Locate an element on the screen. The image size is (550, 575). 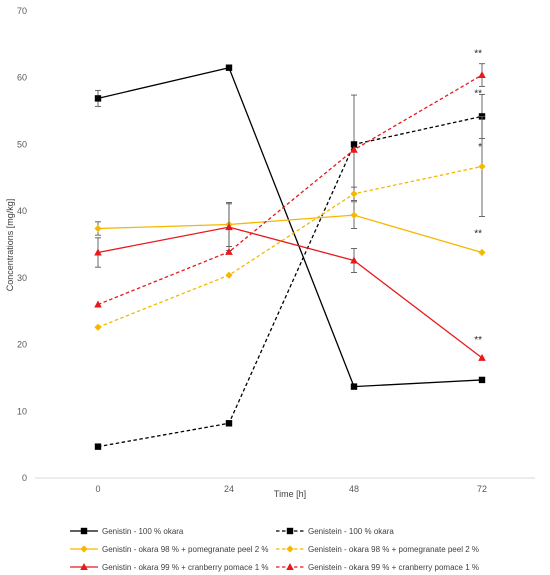
y-tick-label: 40 is located at coordinates (22, 211).